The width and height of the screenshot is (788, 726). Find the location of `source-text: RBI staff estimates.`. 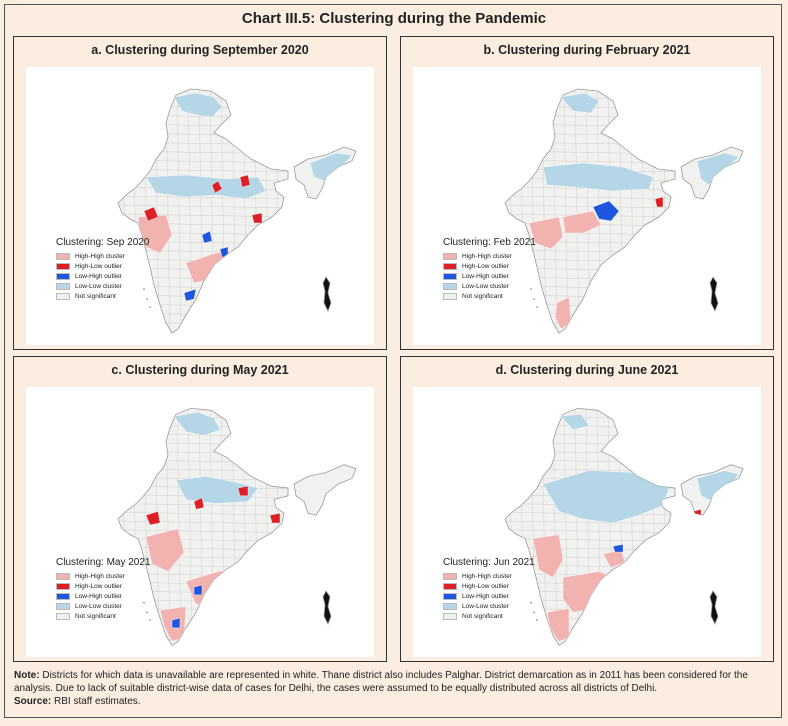

source-text: RBI staff estimates. is located at coordinates (97, 701).